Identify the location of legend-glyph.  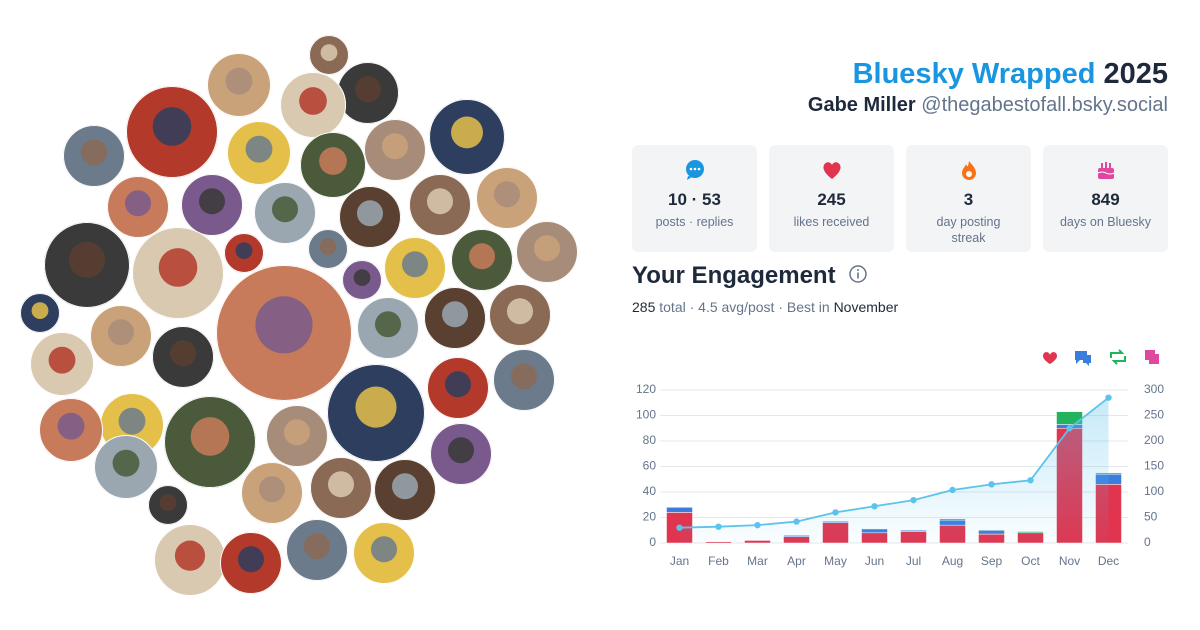
(1083, 358).